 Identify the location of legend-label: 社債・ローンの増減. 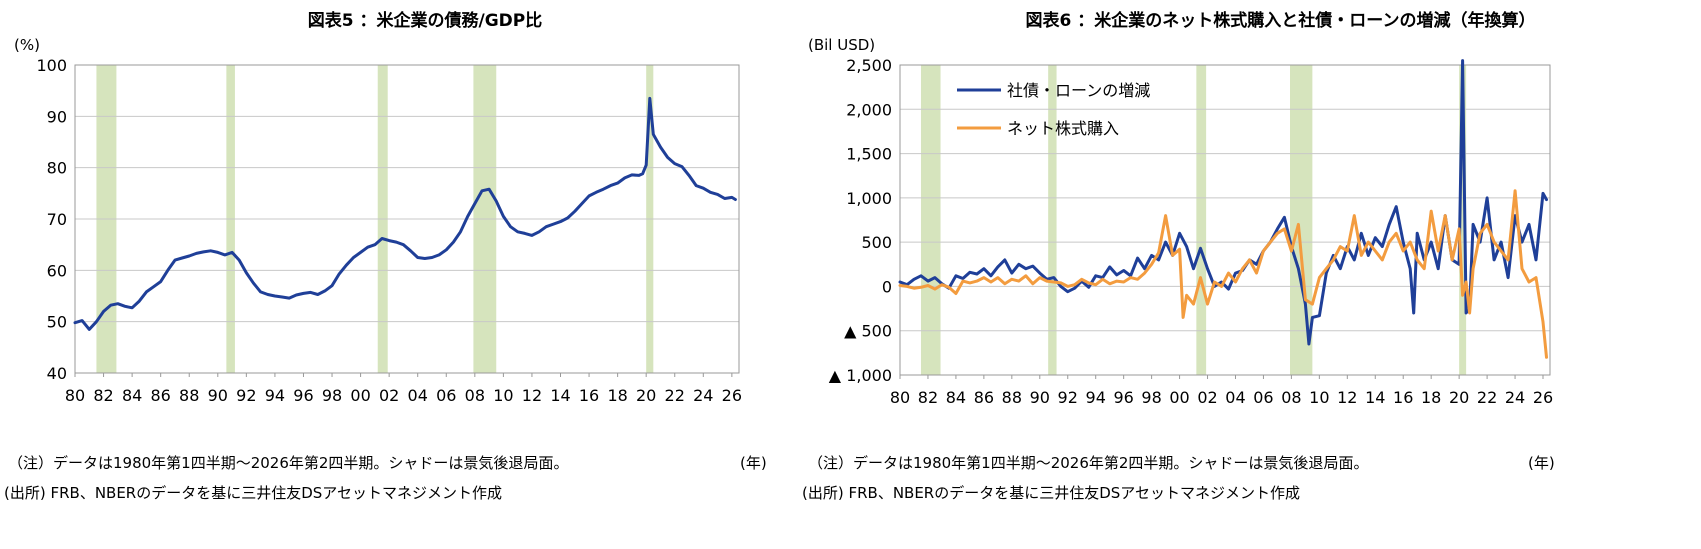
(1078, 90).